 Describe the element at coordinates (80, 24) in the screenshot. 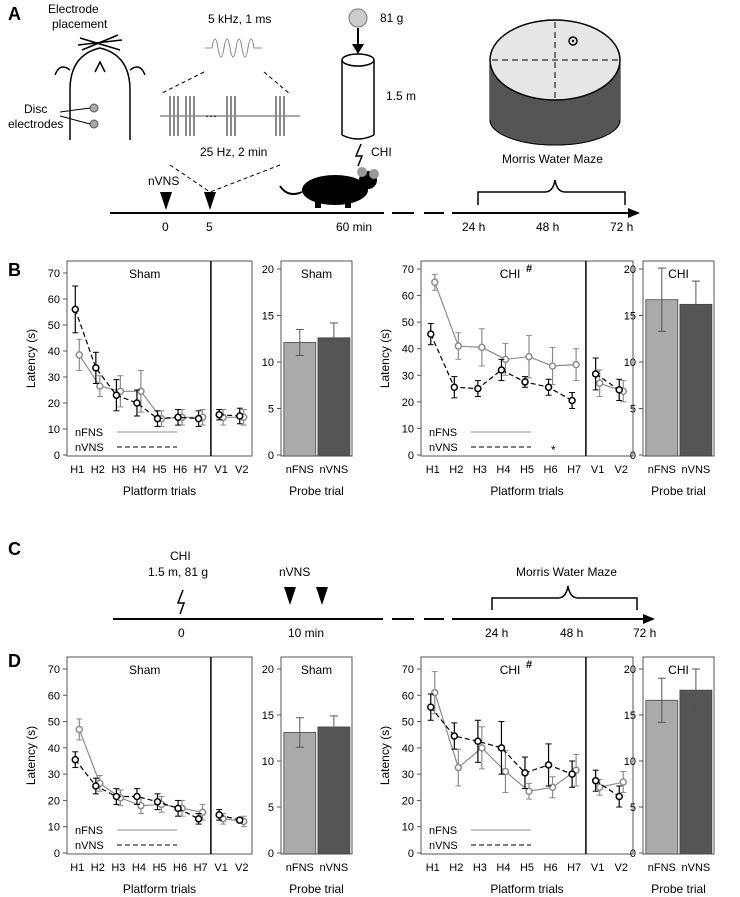

I see `electrode-placement-label-2: placement` at that location.